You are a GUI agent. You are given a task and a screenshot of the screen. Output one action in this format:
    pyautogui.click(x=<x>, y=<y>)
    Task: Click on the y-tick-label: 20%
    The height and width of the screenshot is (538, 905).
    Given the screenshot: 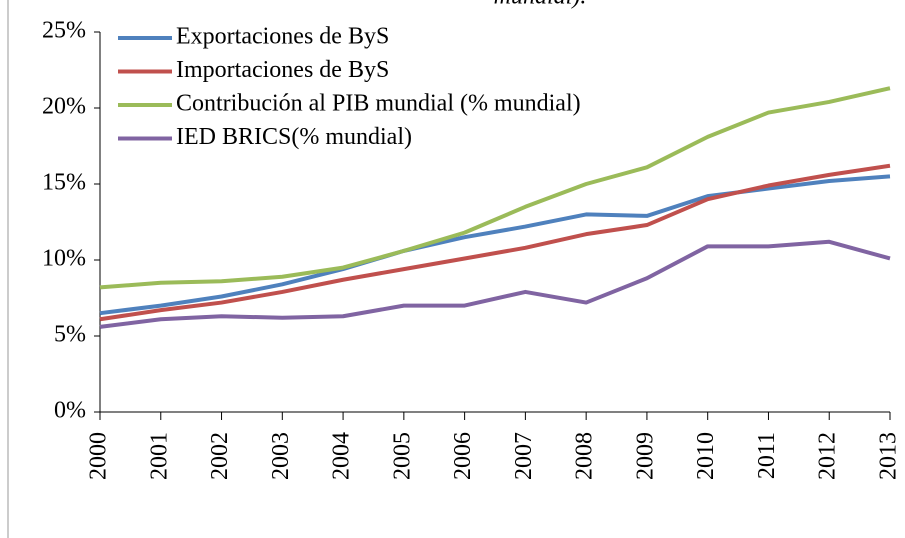 What is the action you would take?
    pyautogui.click(x=64, y=107)
    